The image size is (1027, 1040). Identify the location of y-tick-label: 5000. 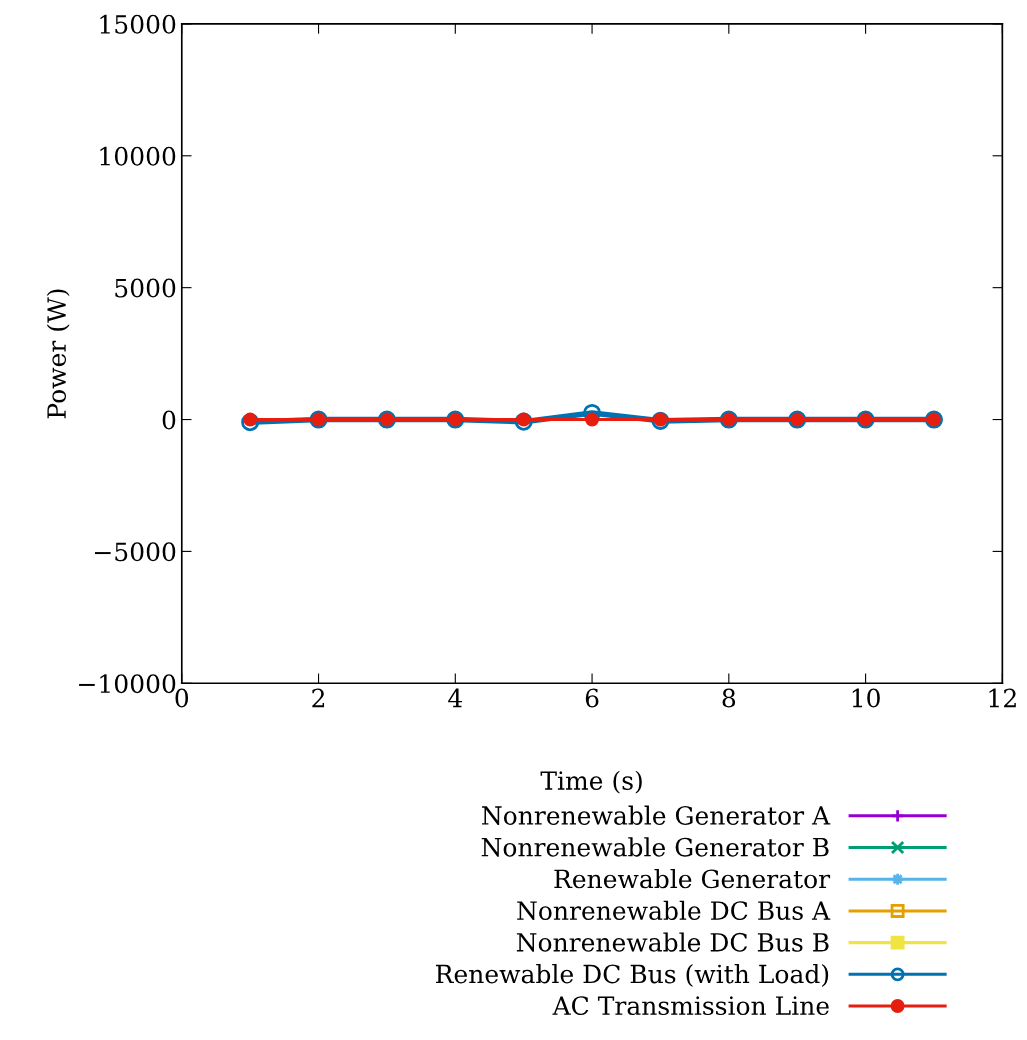
(145, 288).